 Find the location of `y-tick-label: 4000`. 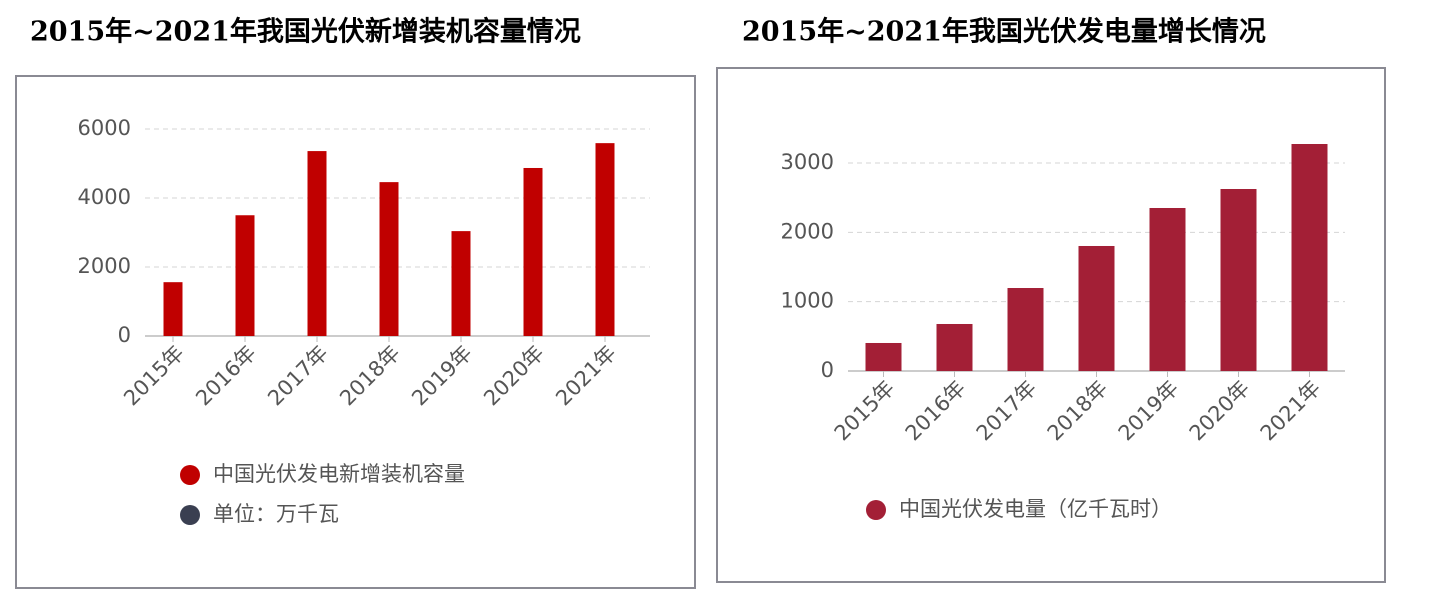

y-tick-label: 4000 is located at coordinates (104, 197).